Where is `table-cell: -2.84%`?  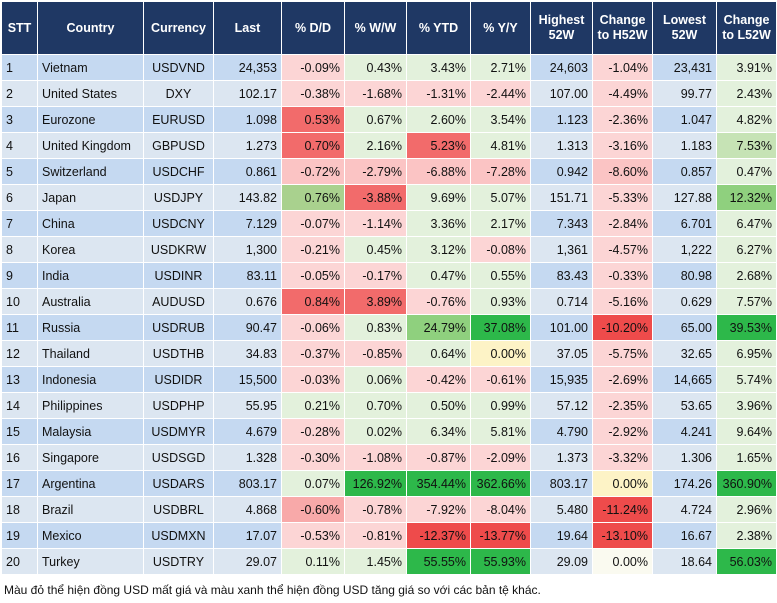
table-cell: -2.84% is located at coordinates (622, 223).